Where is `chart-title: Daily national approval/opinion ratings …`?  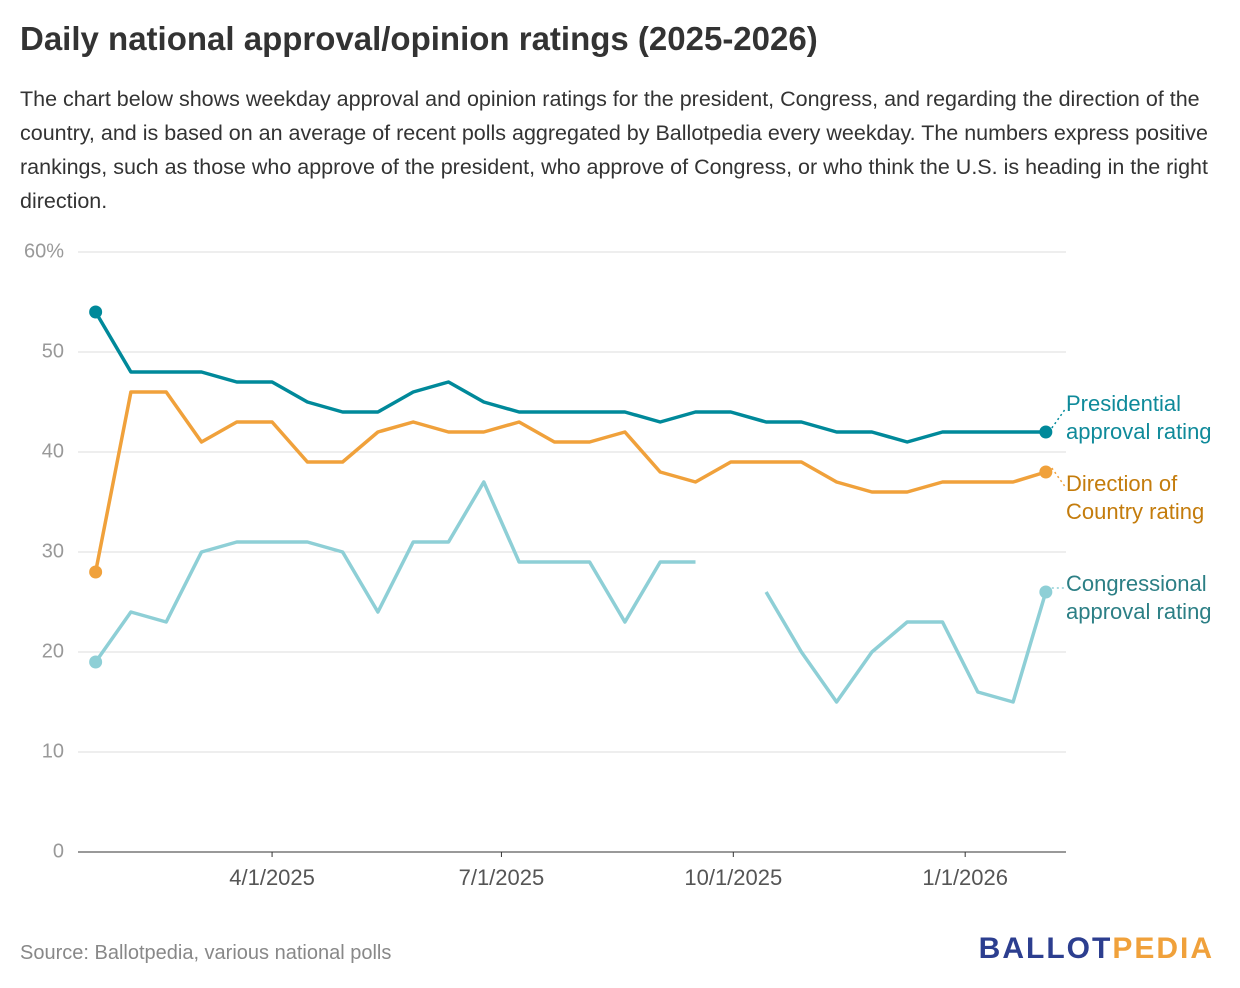 chart-title: Daily national approval/opinion ratings … is located at coordinates (419, 38).